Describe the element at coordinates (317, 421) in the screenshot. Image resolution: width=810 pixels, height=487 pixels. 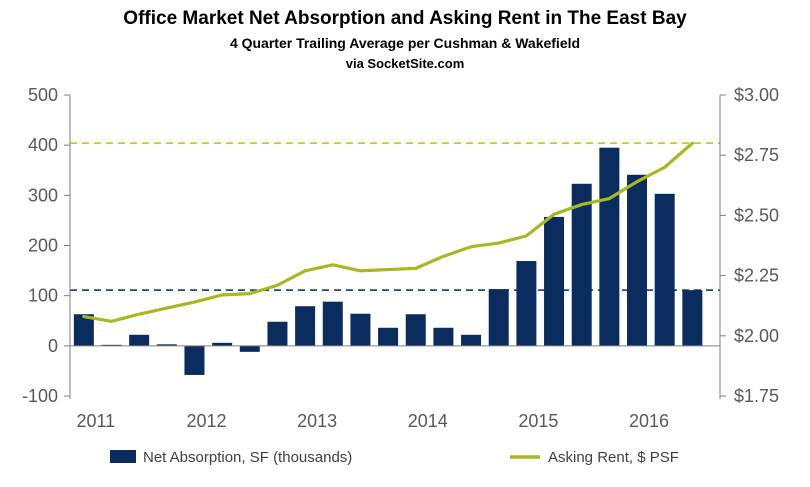
I see `x-tick-label: 2013` at that location.